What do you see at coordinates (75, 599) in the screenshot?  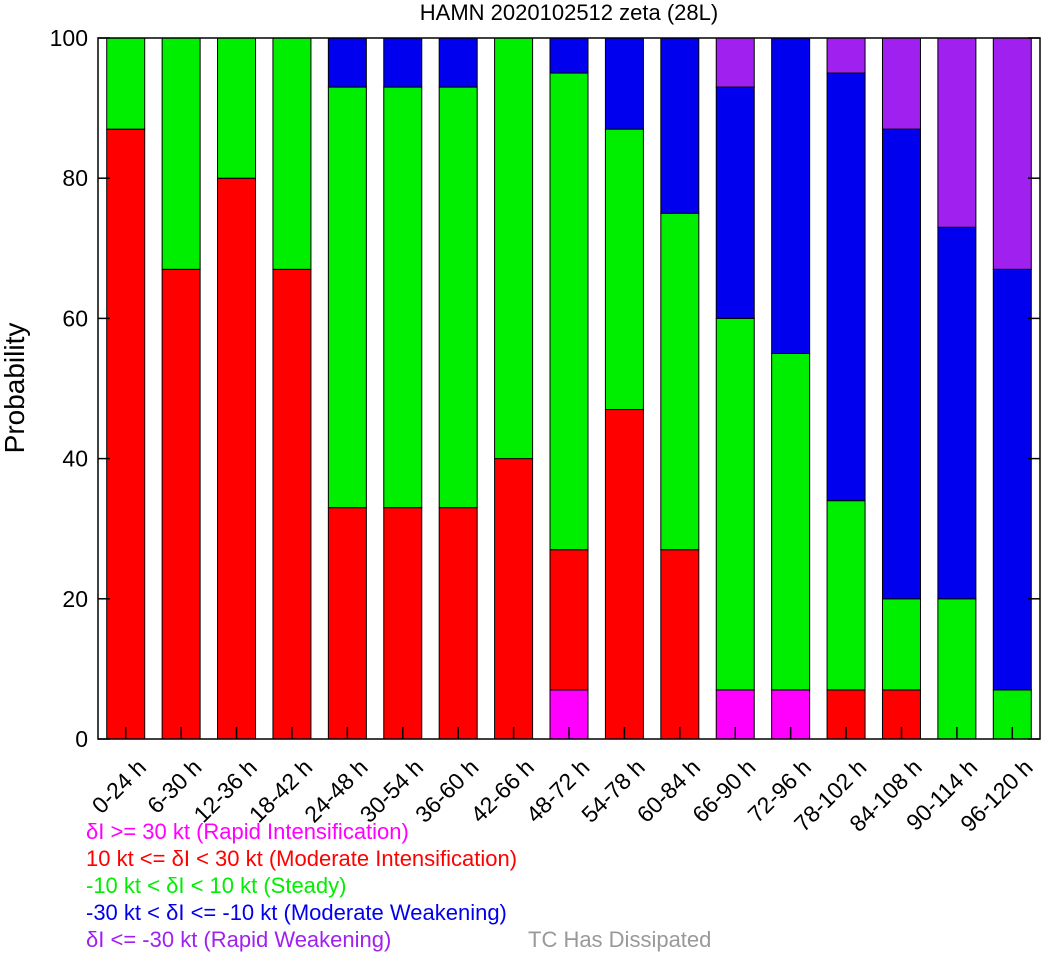 I see `y-tick-label: 20` at bounding box center [75, 599].